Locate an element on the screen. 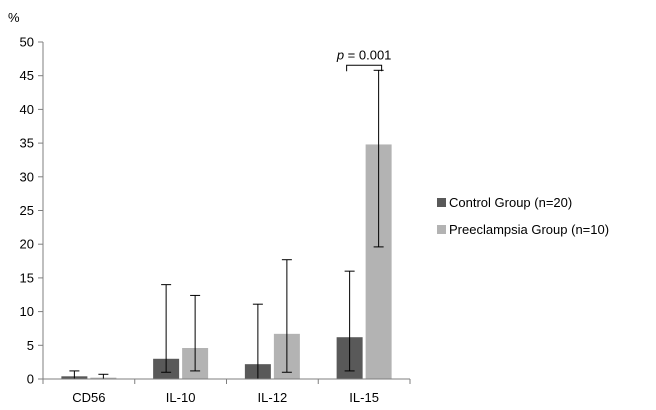  y-tick-label: 30 is located at coordinates (27, 176).